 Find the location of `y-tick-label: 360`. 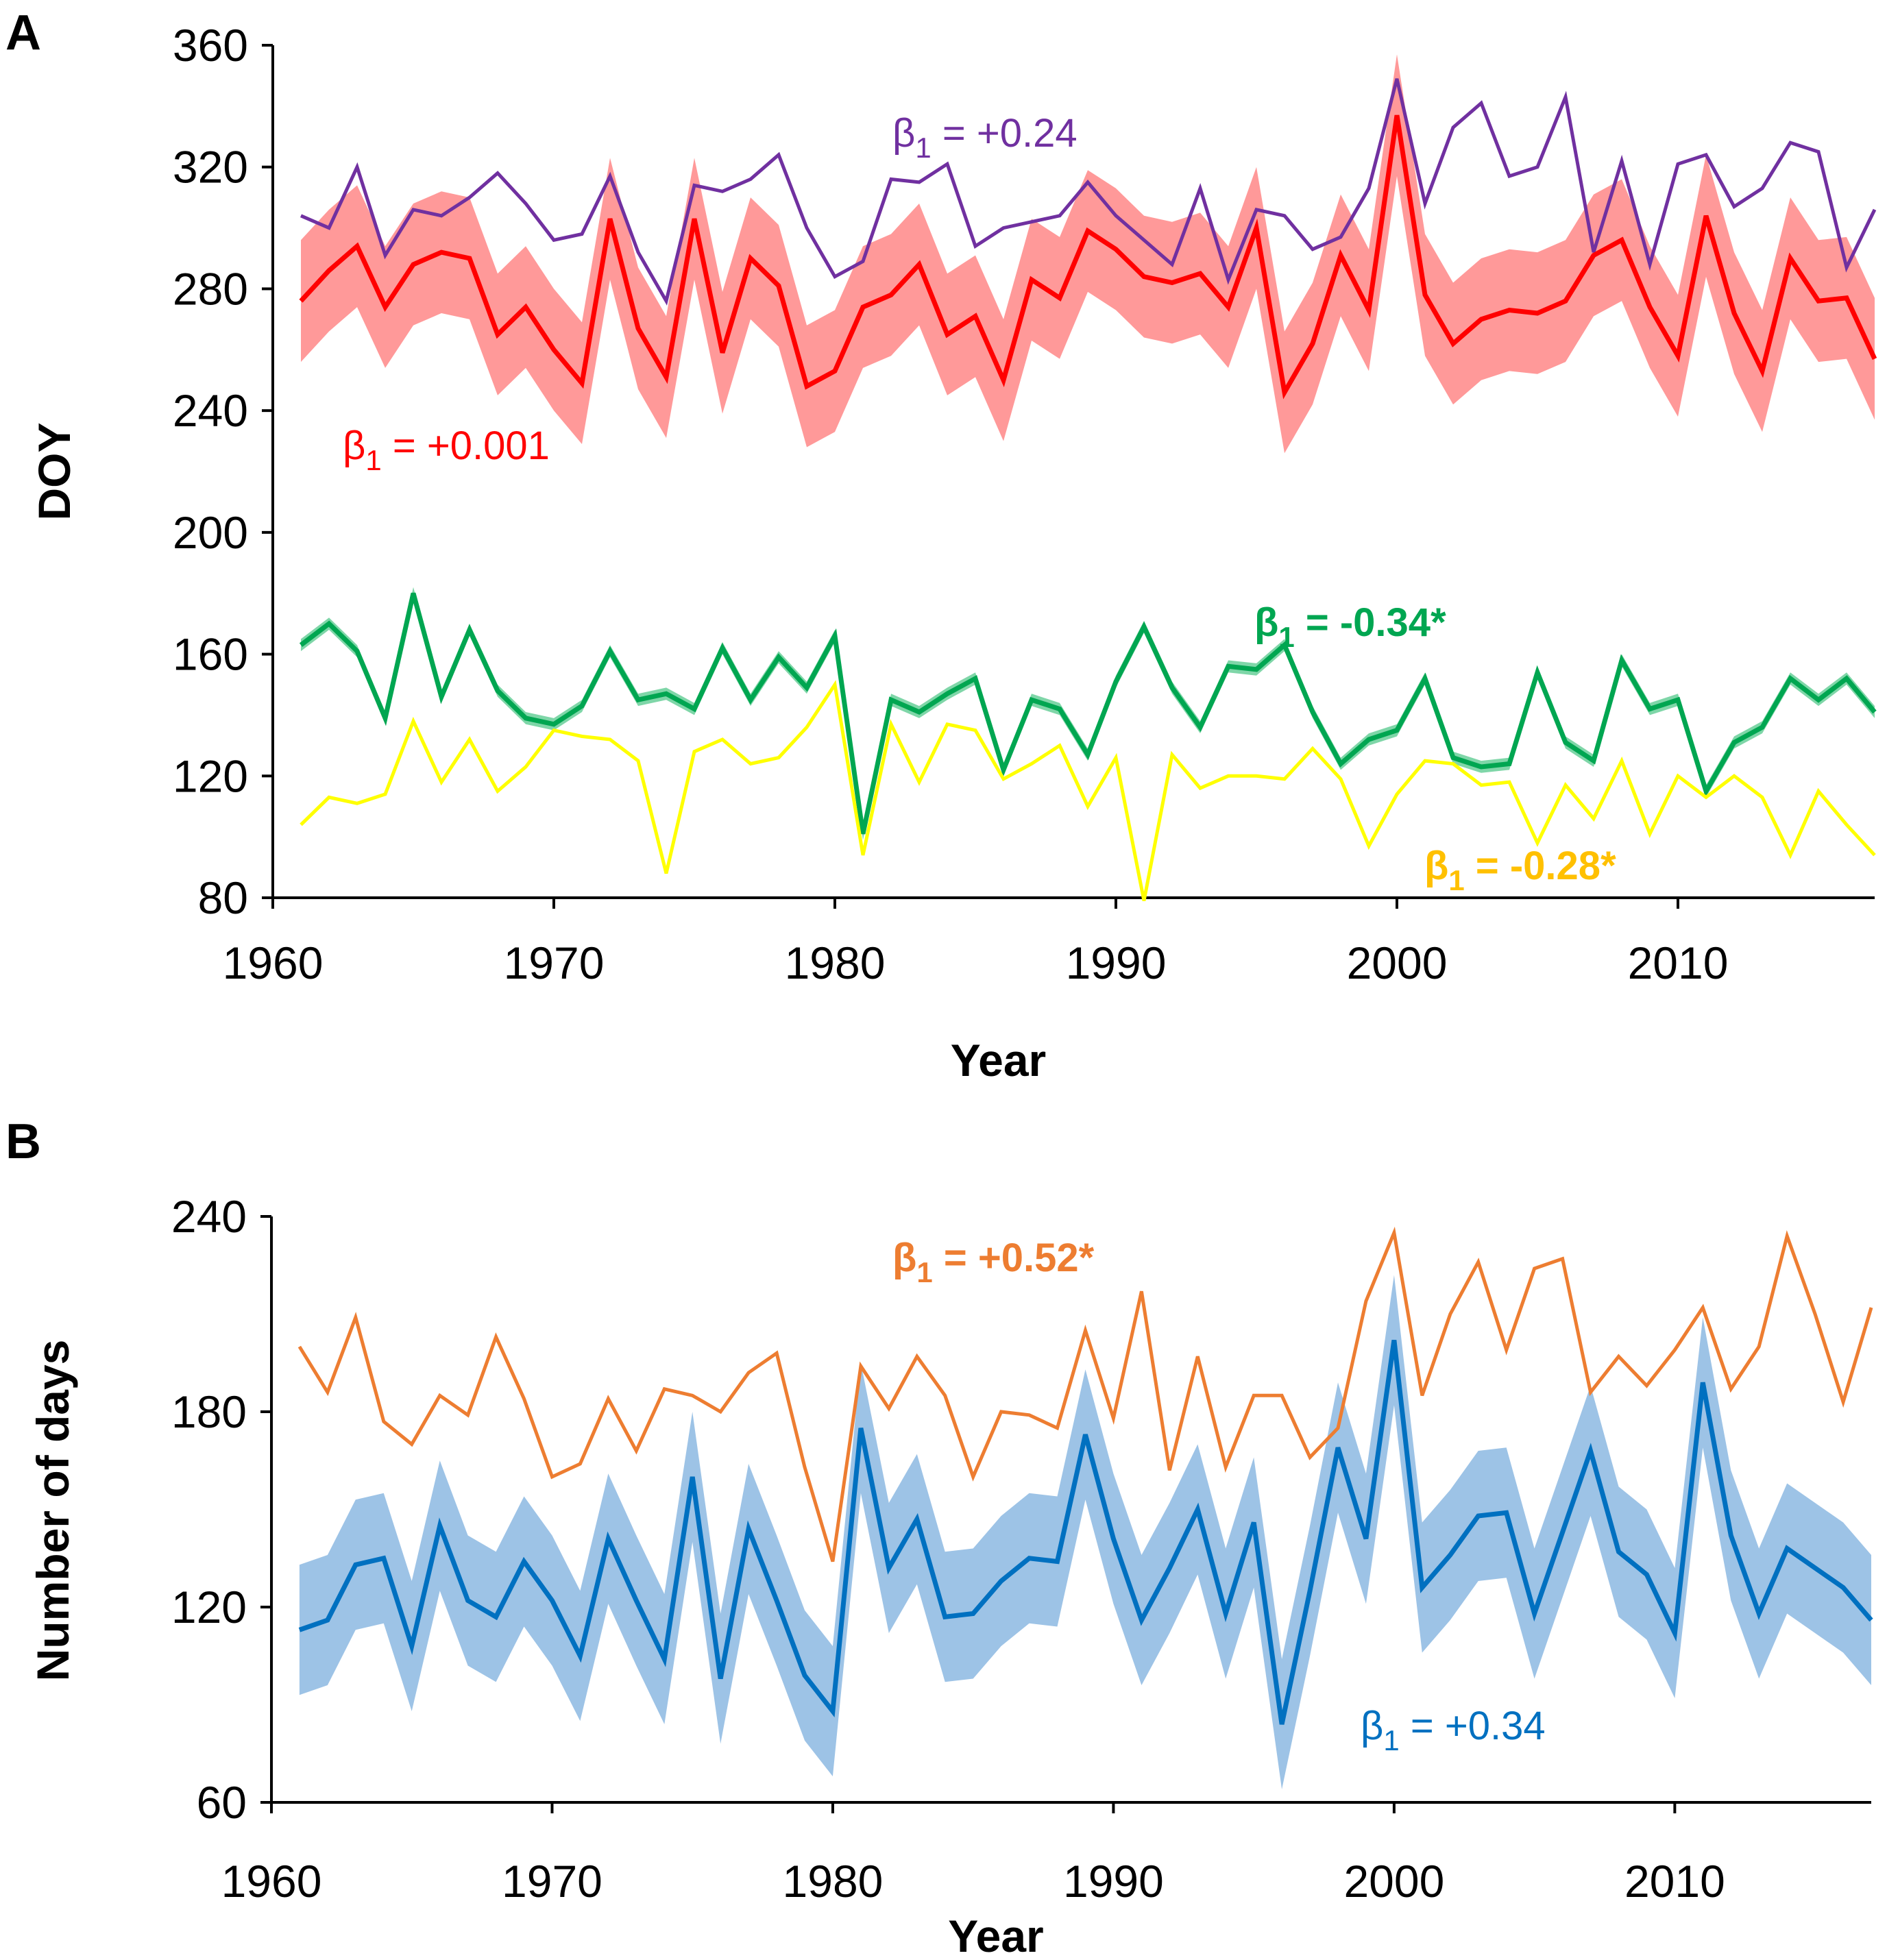

y-tick-label: 360 is located at coordinates (211, 45).